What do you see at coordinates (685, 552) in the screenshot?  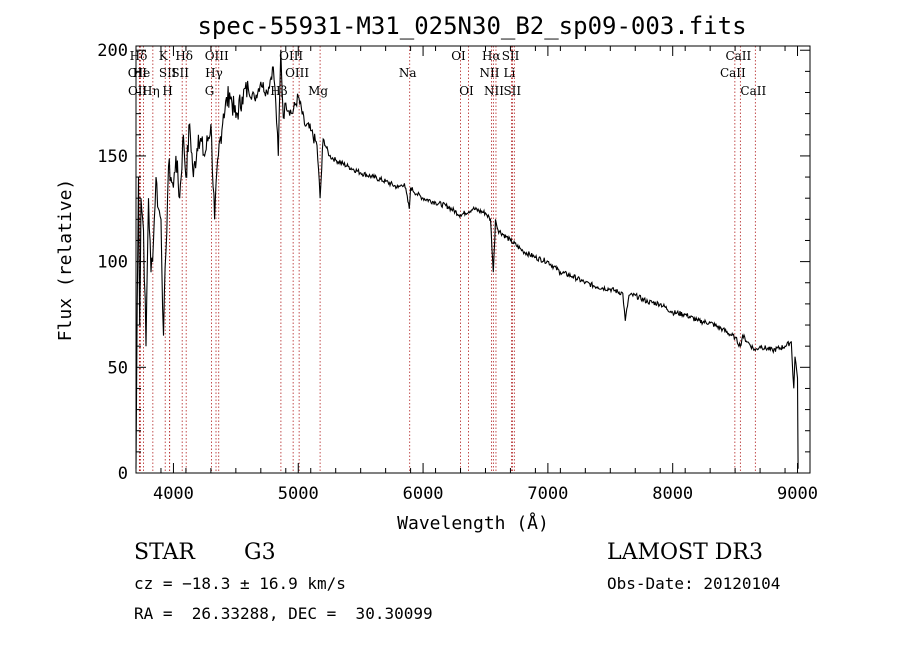 I see `survey-name: LAMOST DR3` at bounding box center [685, 552].